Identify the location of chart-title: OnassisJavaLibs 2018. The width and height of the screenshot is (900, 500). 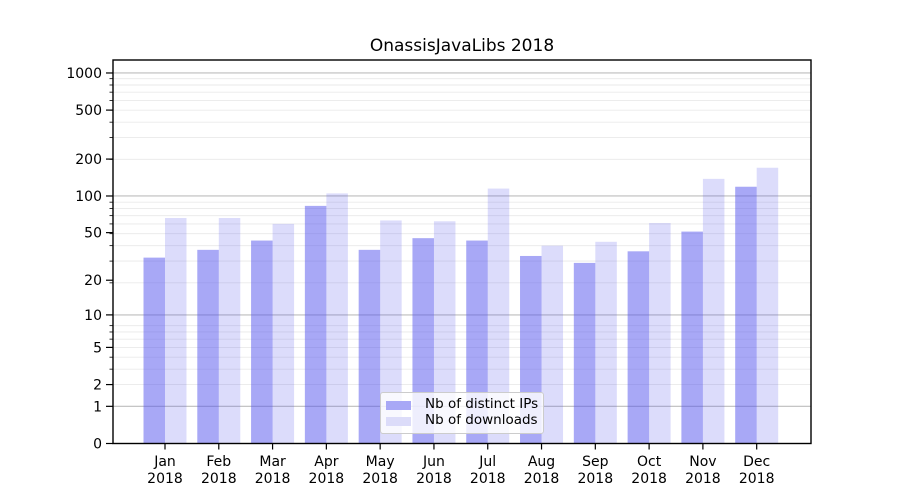
(462, 46).